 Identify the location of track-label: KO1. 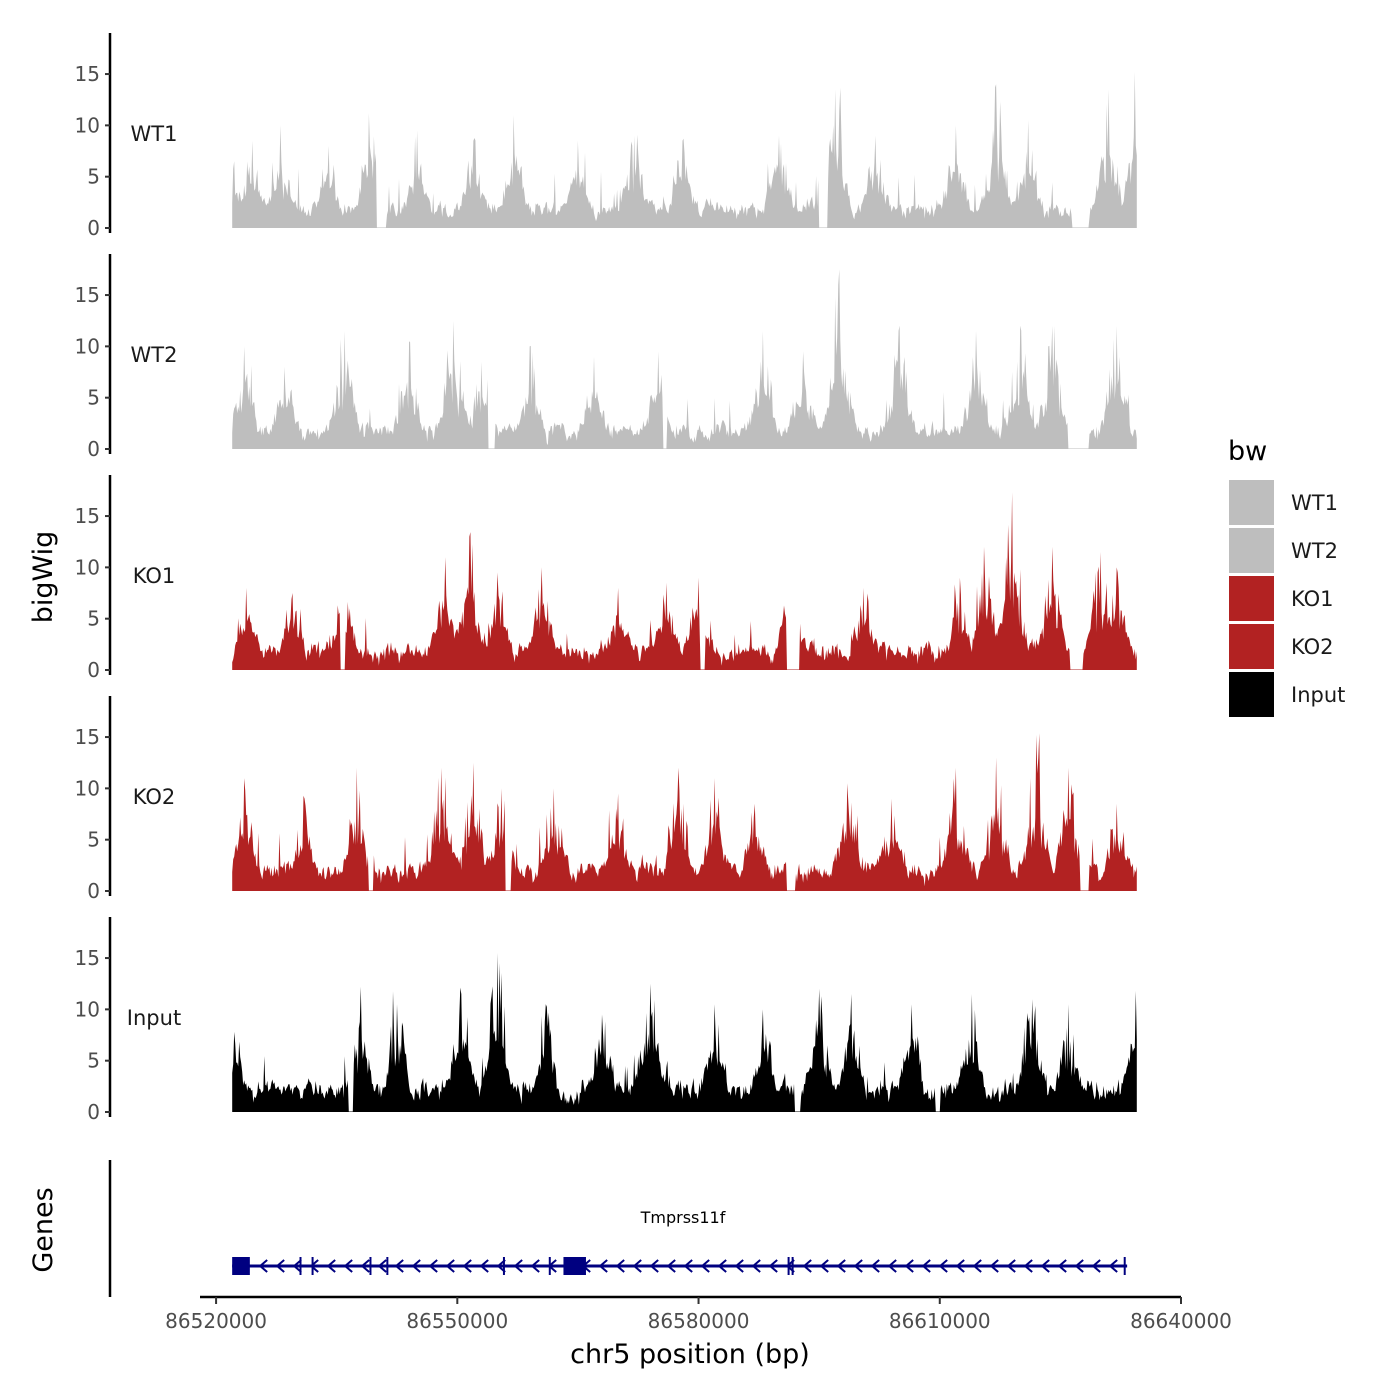
(154, 576).